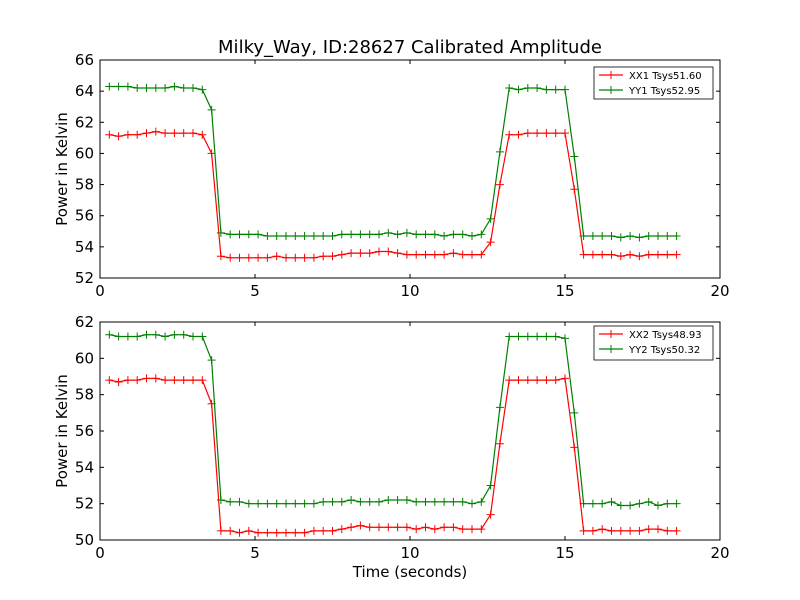  What do you see at coordinates (410, 47) in the screenshot?
I see `chart-title: Milky_Way, ID:28627 Calibrated Amplitude` at bounding box center [410, 47].